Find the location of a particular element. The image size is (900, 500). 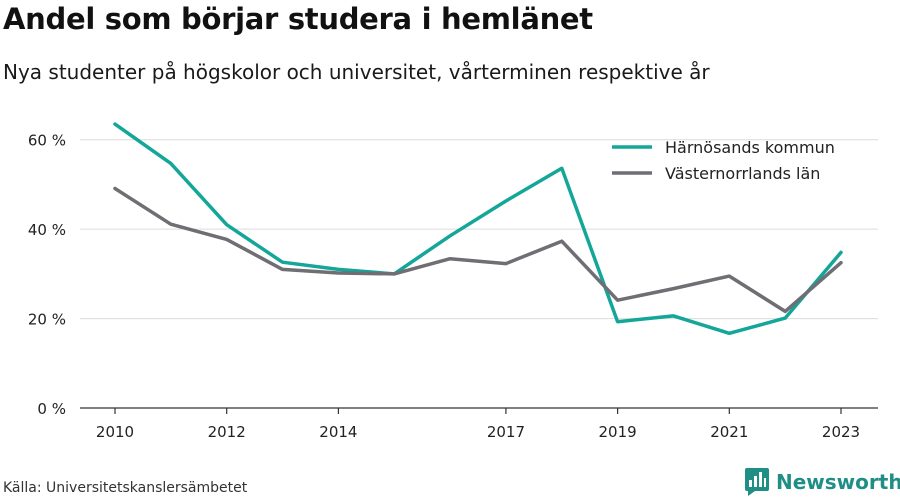

source-note: Källa: Universitetskanslersämbetet is located at coordinates (125, 488).